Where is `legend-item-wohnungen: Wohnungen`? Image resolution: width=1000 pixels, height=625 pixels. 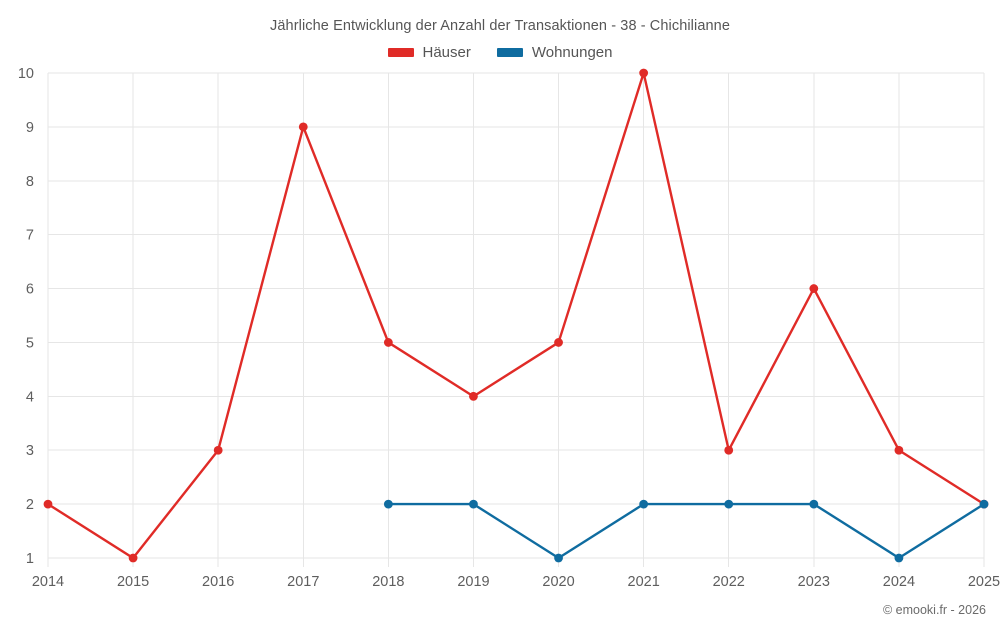
legend-item-wohnungen: Wohnungen is located at coordinates (554, 52).